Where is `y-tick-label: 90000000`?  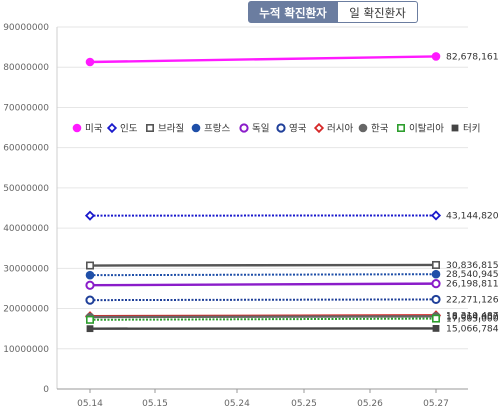 y-tick-label: 90000000 is located at coordinates (26, 28).